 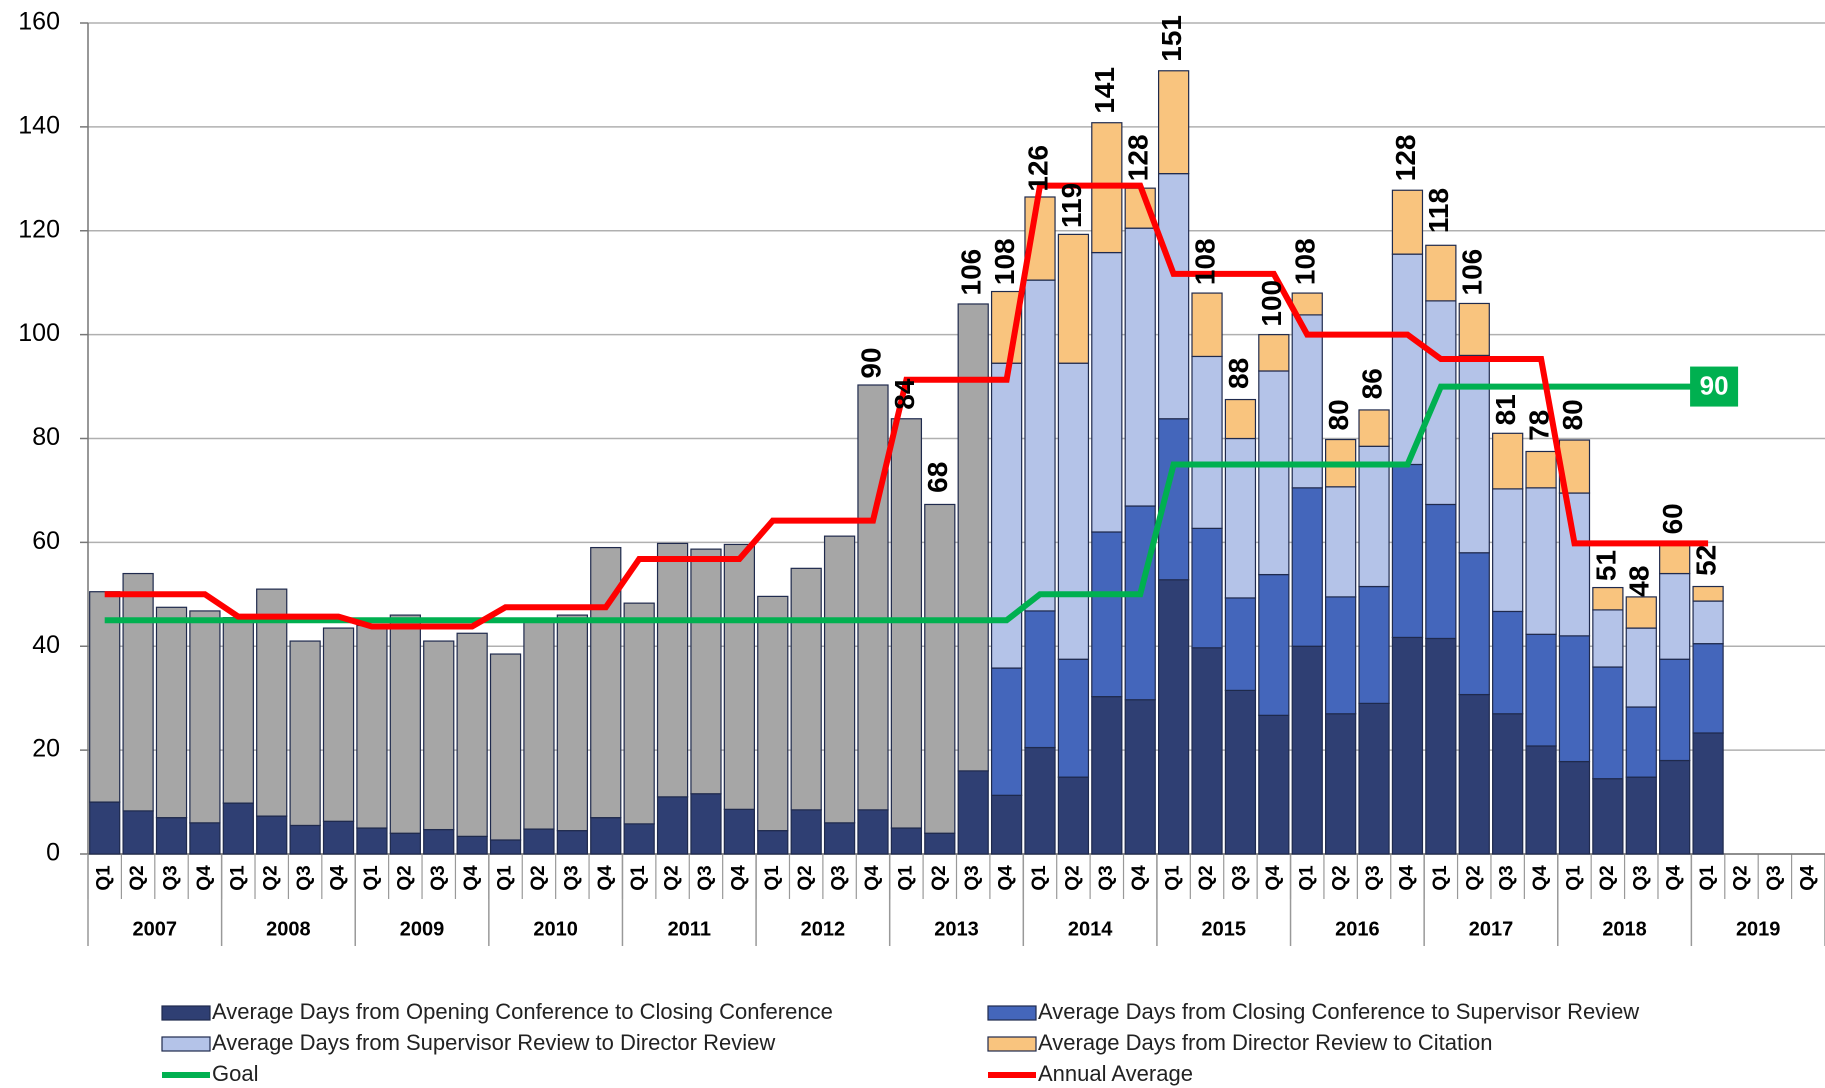 What do you see at coordinates (1238, 373) in the screenshot?
I see `total-label: 88` at bounding box center [1238, 373].